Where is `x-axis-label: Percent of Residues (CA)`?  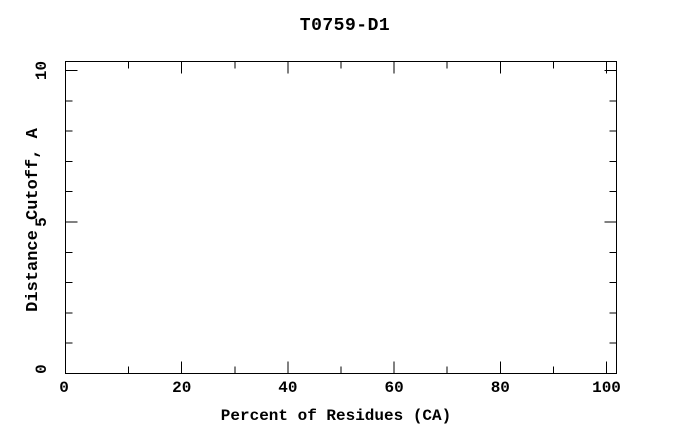
x-axis-label: Percent of Residues (CA) is located at coordinates (336, 416).